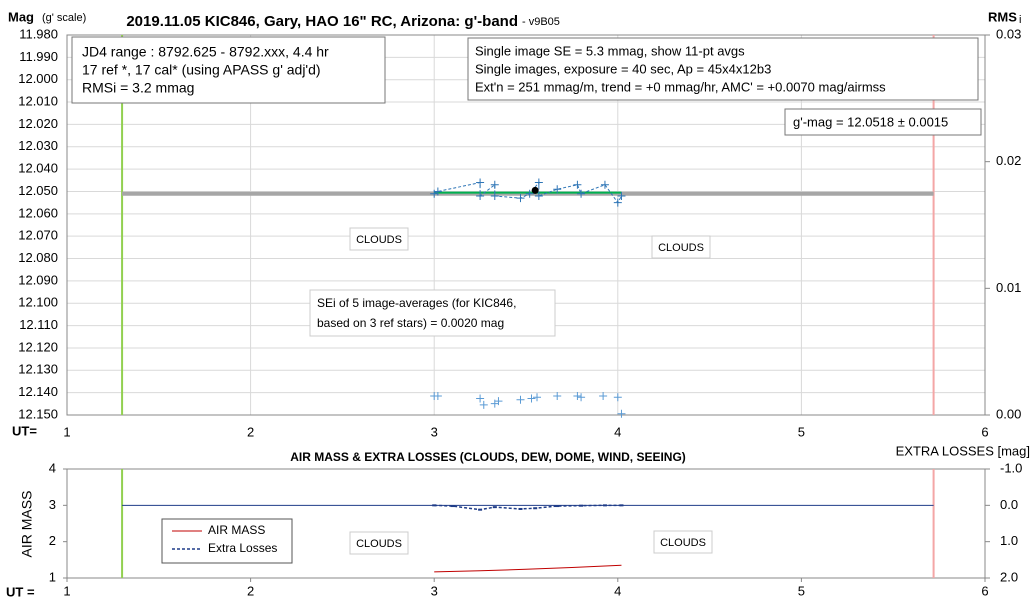  What do you see at coordinates (1009, 540) in the screenshot?
I see `y2-tick-label: 1.0` at bounding box center [1009, 540].